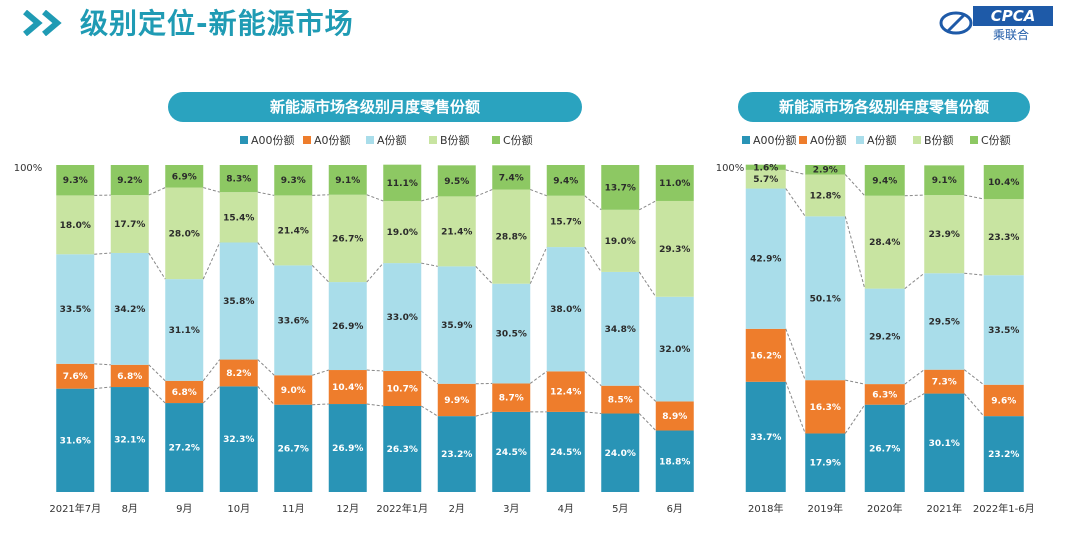 The image size is (1080, 548). I want to click on data-label: 16.3%, so click(825, 408).